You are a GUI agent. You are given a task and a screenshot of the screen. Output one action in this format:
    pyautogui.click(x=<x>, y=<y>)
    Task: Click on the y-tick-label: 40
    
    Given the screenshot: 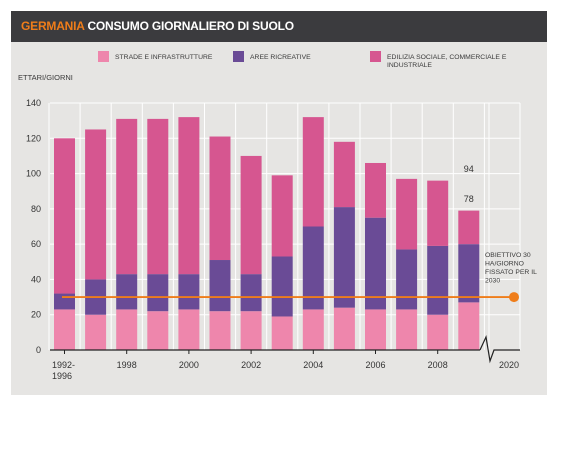 What is the action you would take?
    pyautogui.click(x=36, y=279)
    